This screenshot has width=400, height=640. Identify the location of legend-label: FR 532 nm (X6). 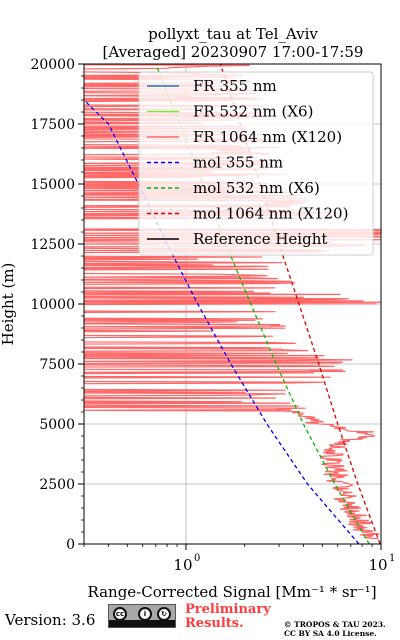
(253, 112).